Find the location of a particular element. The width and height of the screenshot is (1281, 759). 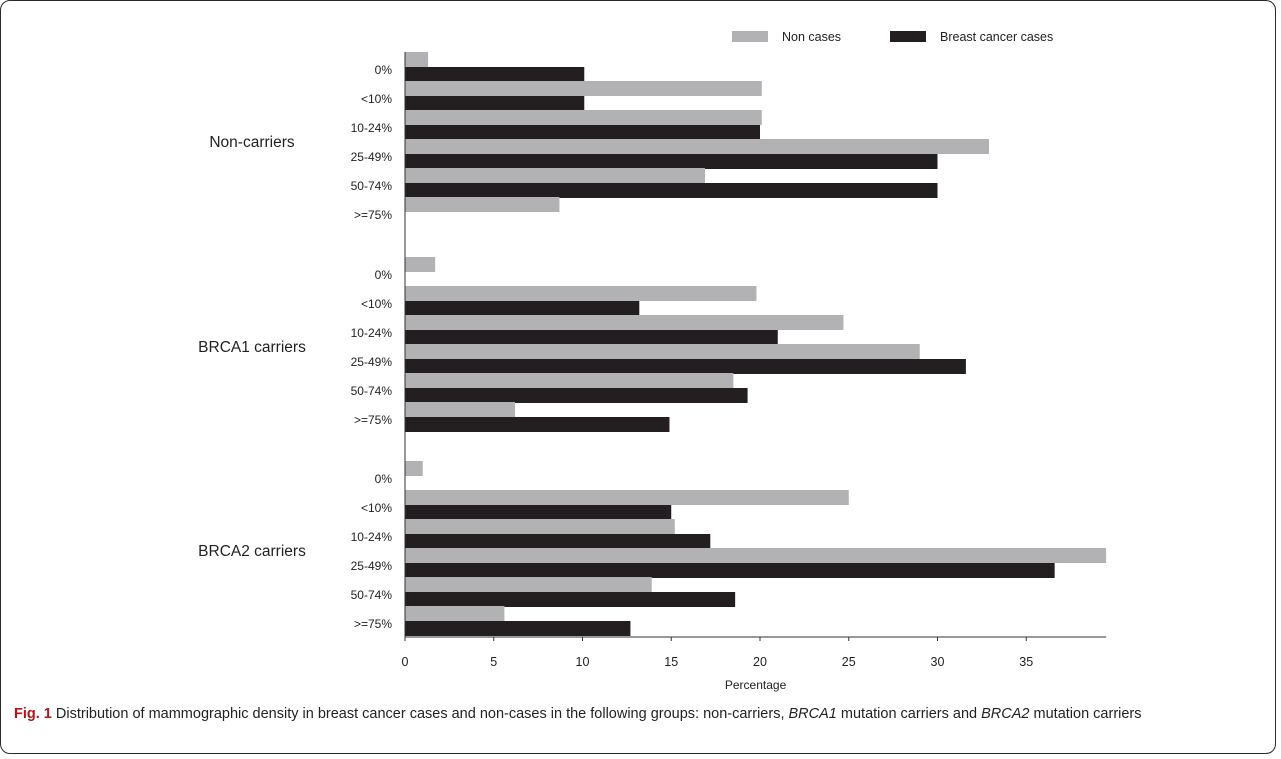

group-label: BRCA1 carriers is located at coordinates (252, 347).